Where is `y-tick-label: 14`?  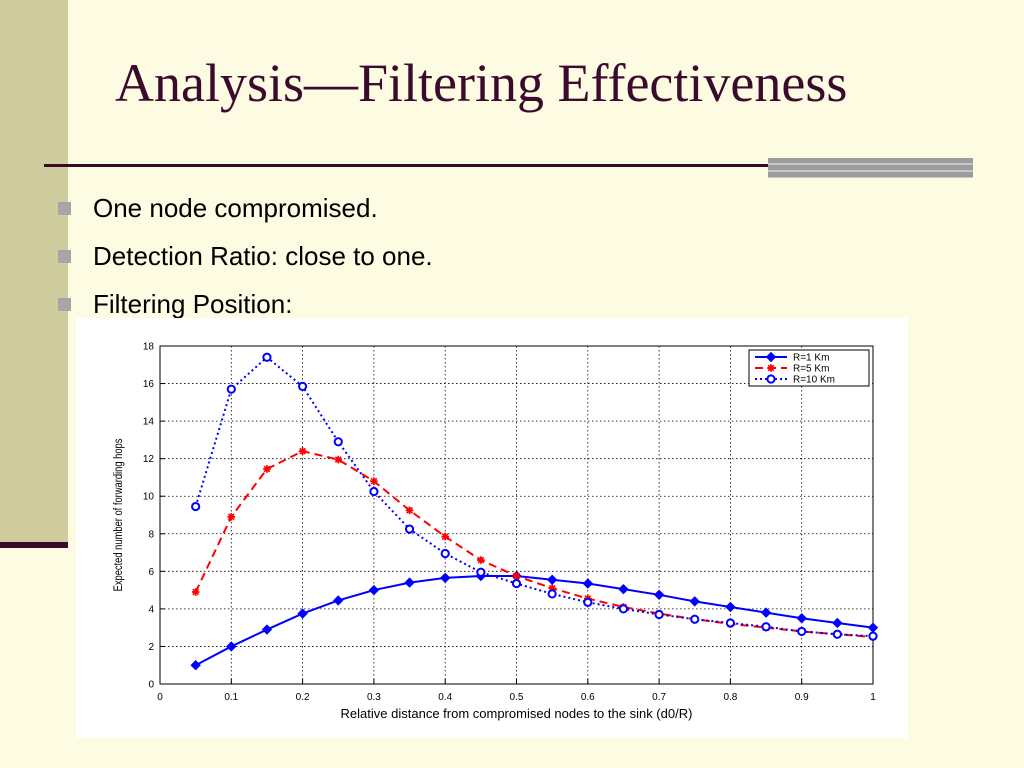 y-tick-label: 14 is located at coordinates (149, 422).